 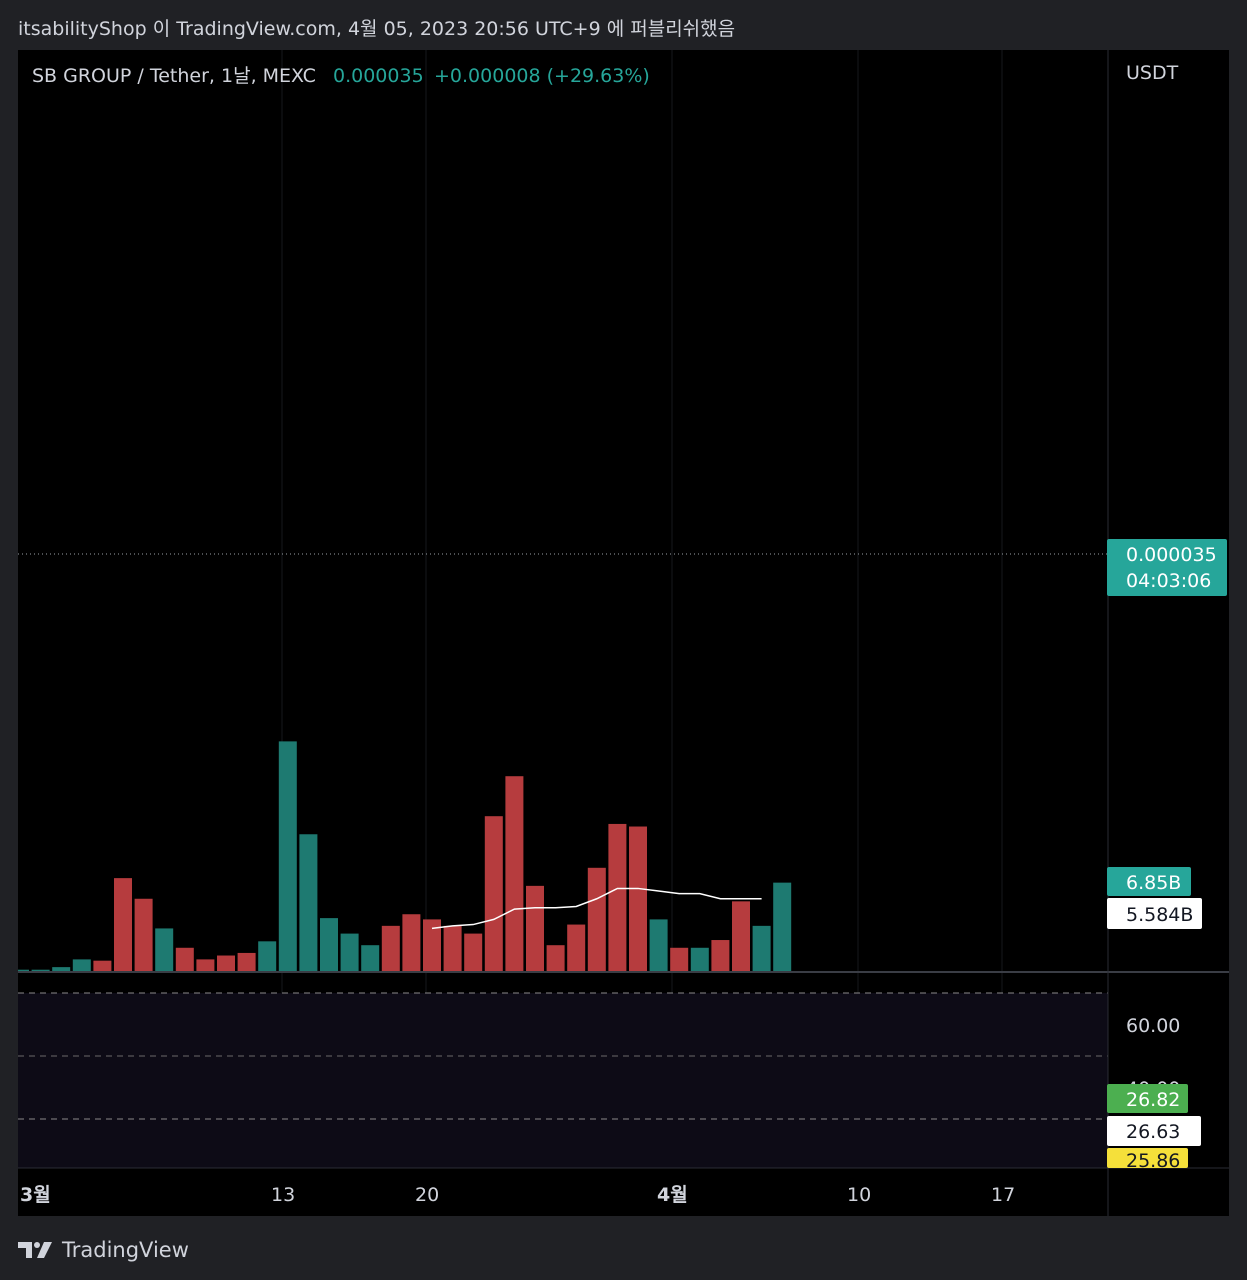 I want to click on indicator-signal-badge, so click(x=1147, y=1158).